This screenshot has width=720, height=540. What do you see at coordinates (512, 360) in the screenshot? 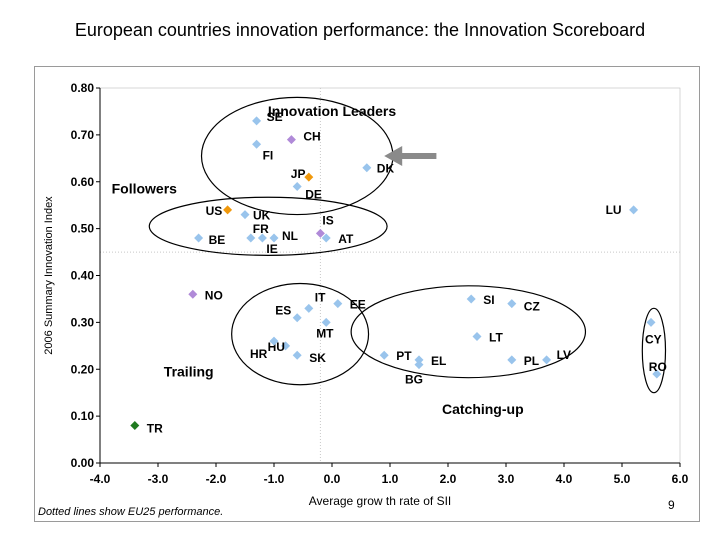
I see `point-marker-pl` at bounding box center [512, 360].